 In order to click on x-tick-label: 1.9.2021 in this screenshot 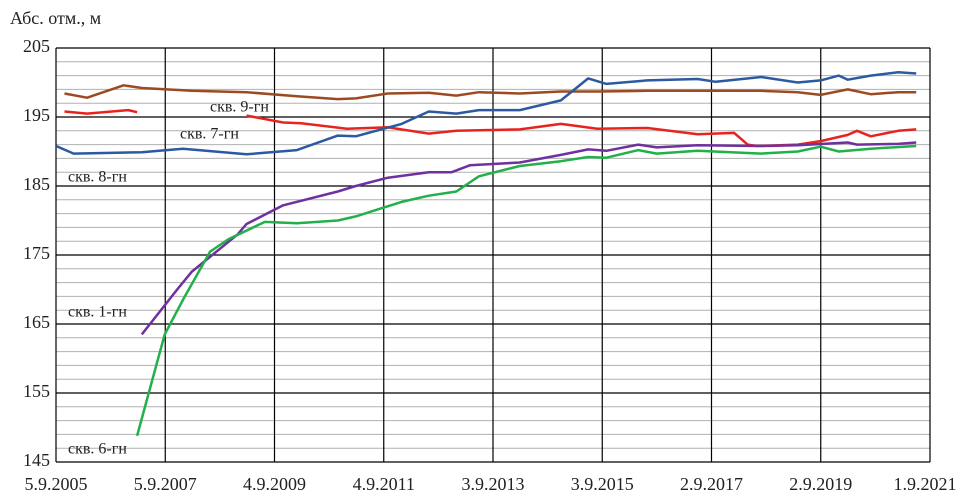, I will do `click(925, 484)`.